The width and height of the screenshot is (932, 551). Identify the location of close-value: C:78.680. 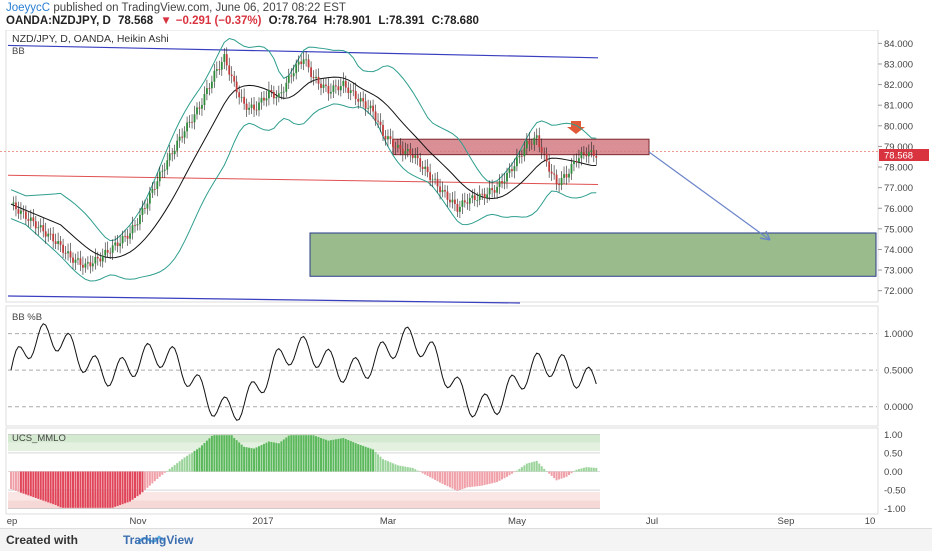
(455, 21).